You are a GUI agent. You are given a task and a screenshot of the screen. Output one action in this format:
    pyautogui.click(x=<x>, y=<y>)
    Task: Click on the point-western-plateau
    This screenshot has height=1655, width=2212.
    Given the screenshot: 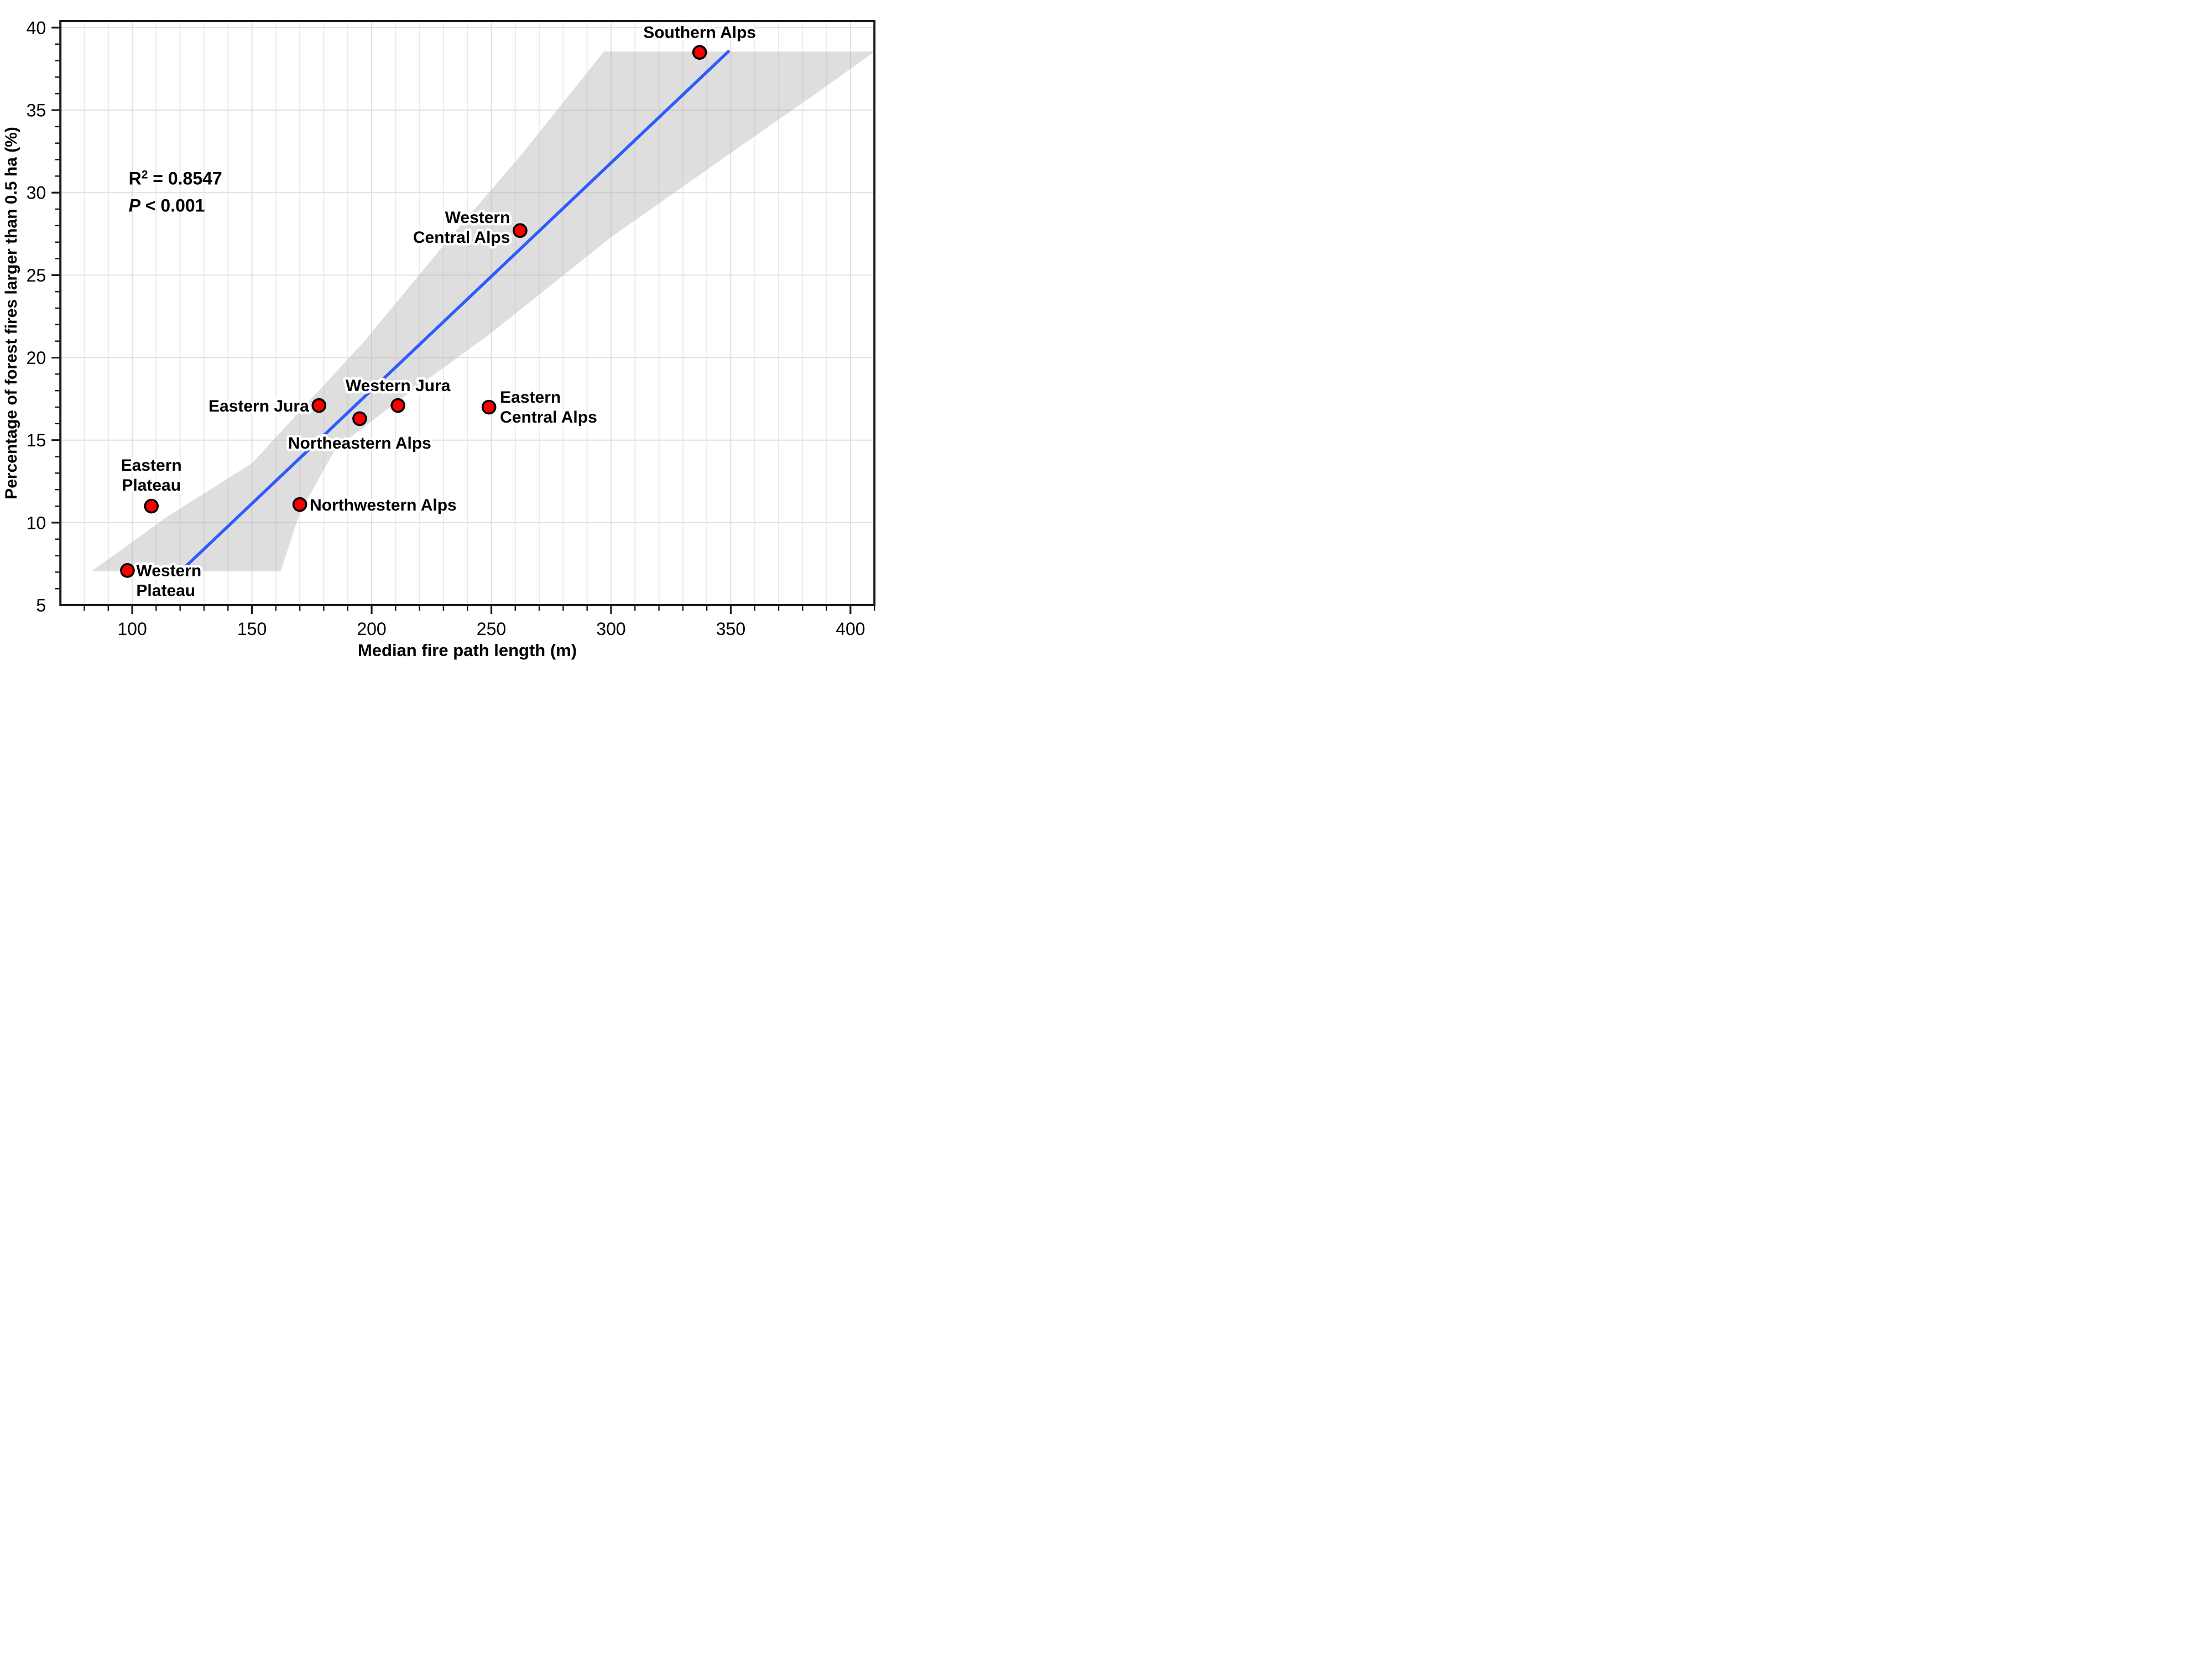 What is the action you would take?
    pyautogui.click(x=128, y=570)
    